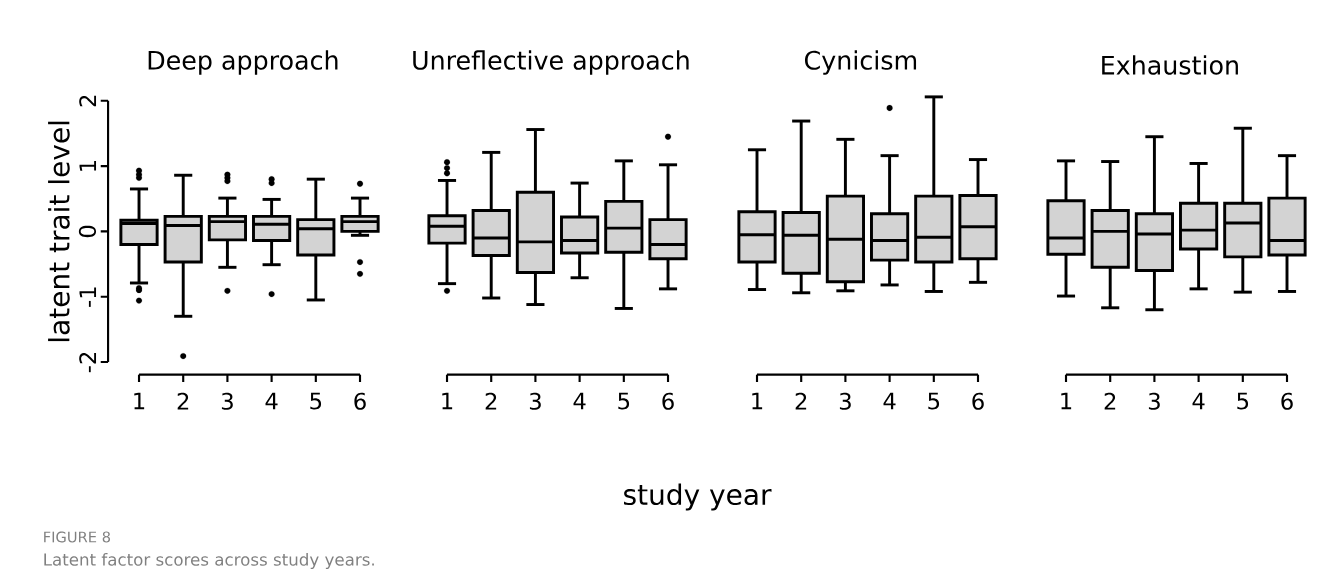 Image resolution: width=1330 pixels, height=576 pixels. What do you see at coordinates (243, 62) in the screenshot?
I see `chart-title: Deep approach` at bounding box center [243, 62].